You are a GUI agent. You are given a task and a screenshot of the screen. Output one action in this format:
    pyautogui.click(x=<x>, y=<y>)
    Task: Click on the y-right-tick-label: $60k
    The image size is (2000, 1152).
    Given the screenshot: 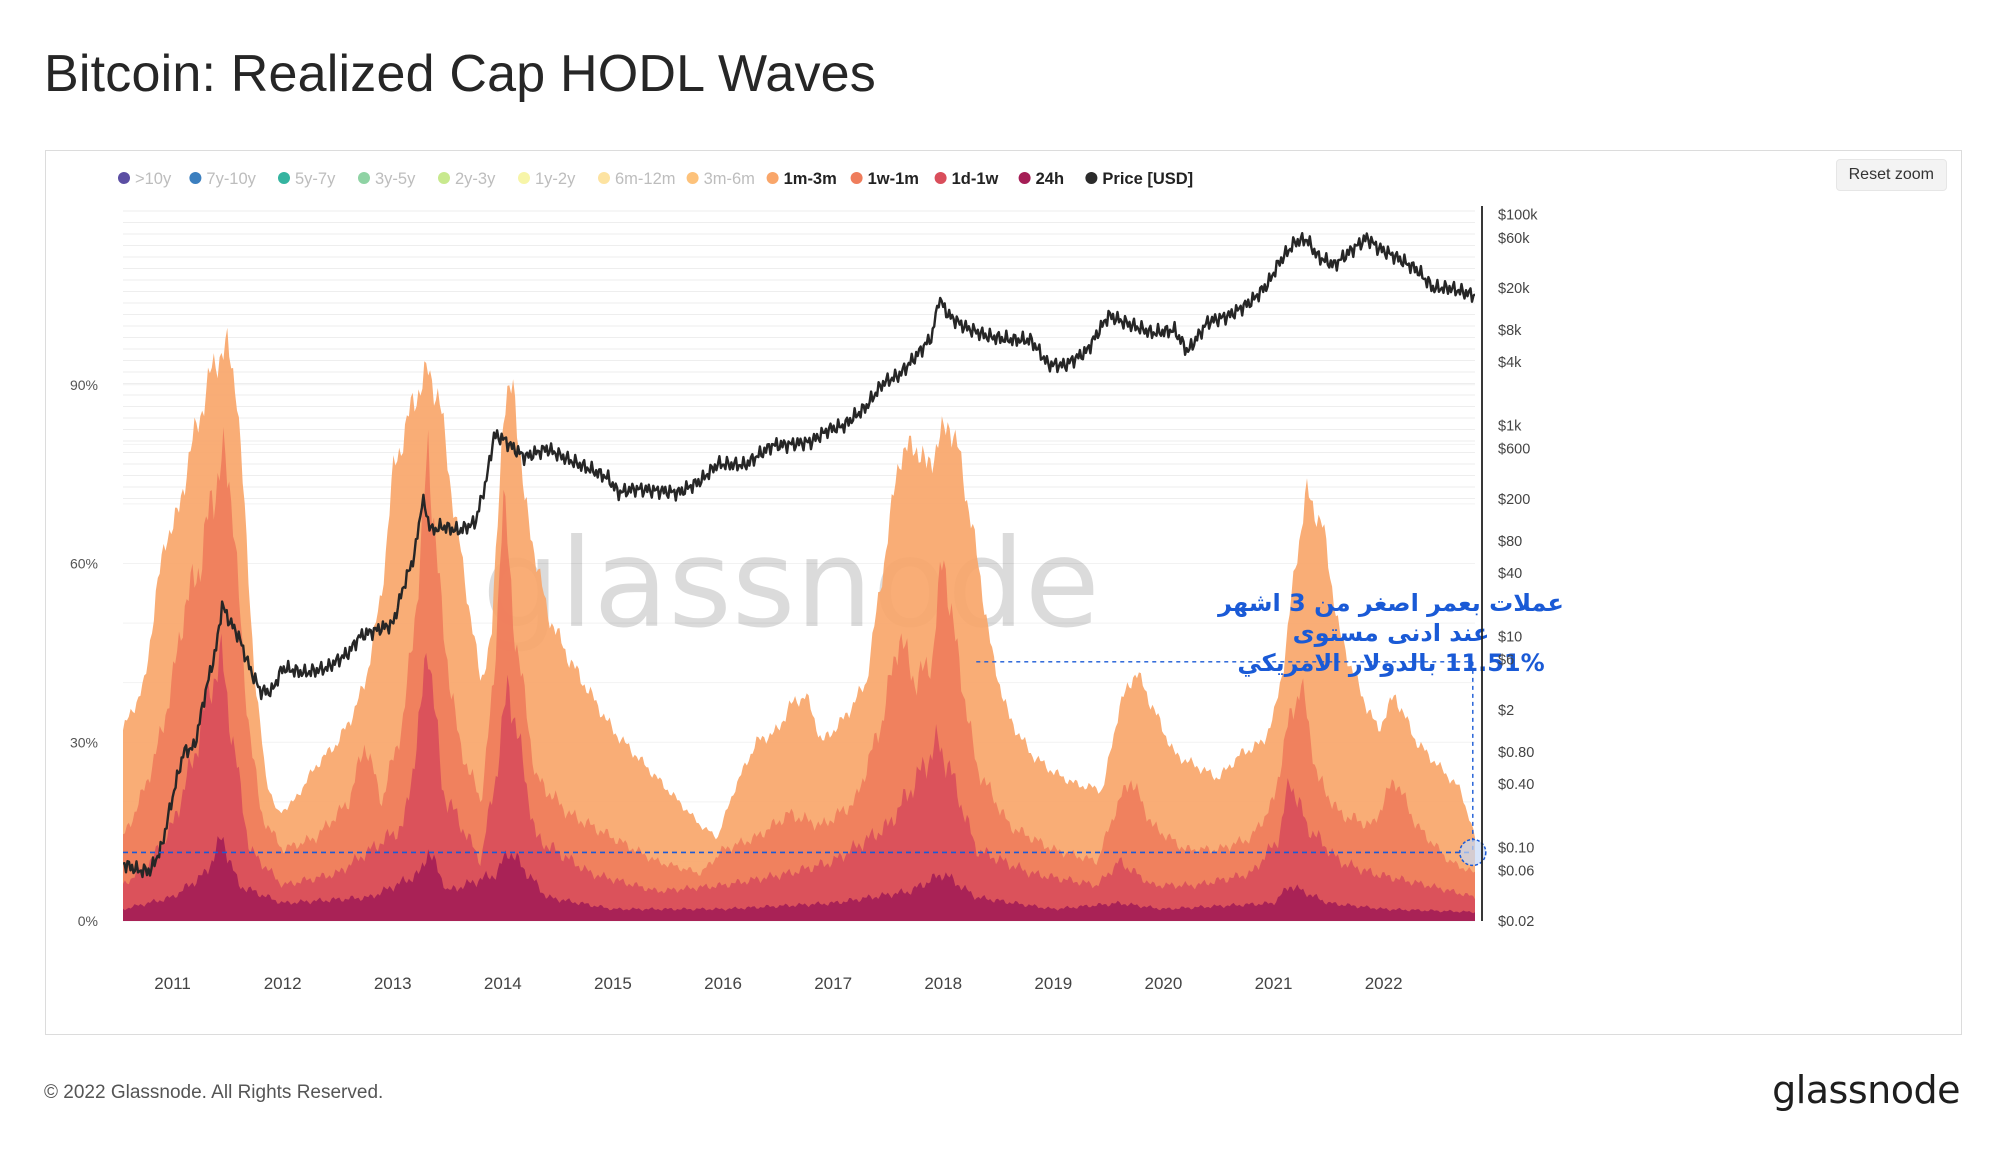 What is the action you would take?
    pyautogui.click(x=1514, y=239)
    